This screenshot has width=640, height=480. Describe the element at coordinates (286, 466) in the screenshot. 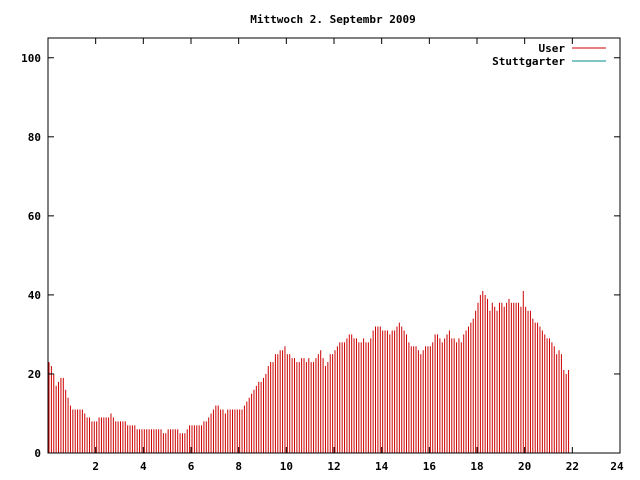

I see `x-tick-label: 10` at that location.